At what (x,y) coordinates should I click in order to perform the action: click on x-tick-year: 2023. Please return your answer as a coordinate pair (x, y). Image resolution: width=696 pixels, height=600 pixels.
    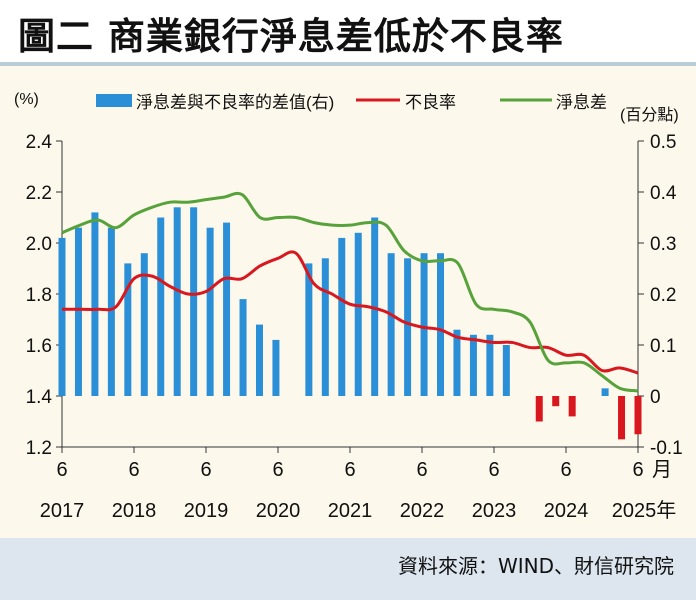
    Looking at the image, I should click on (494, 511).